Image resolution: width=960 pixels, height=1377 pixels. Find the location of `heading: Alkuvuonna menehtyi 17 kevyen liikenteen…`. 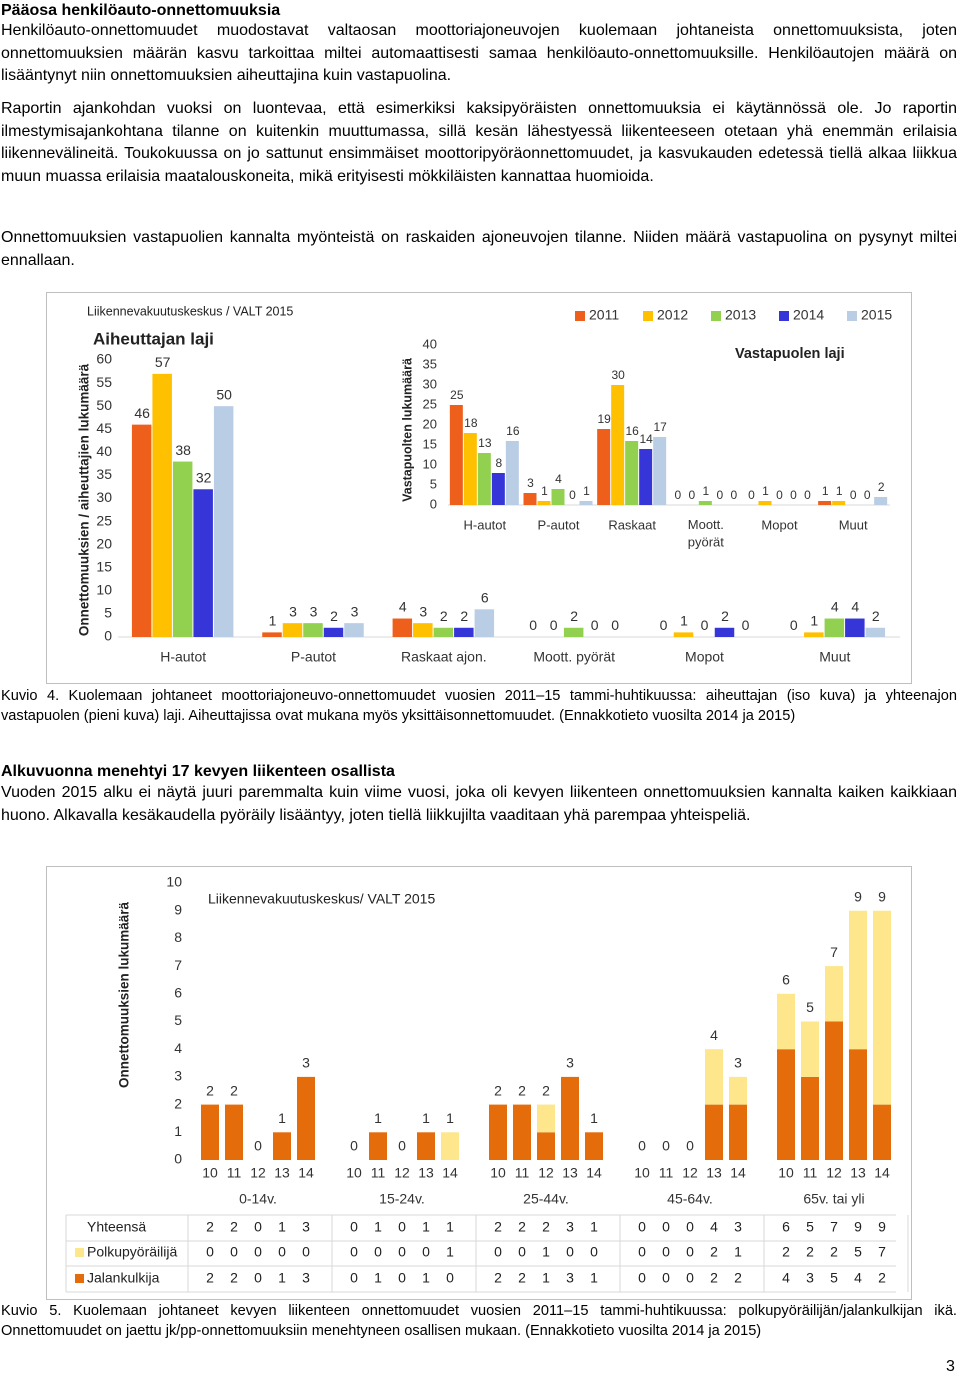

heading: Alkuvuonna menehtyi 17 kevyen liikenteen… is located at coordinates (198, 771).